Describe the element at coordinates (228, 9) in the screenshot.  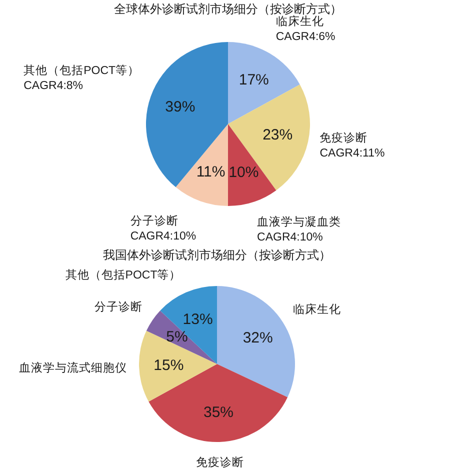
I see `title: 全球体外诊断试剂市场细分（按诊断方式）` at that location.